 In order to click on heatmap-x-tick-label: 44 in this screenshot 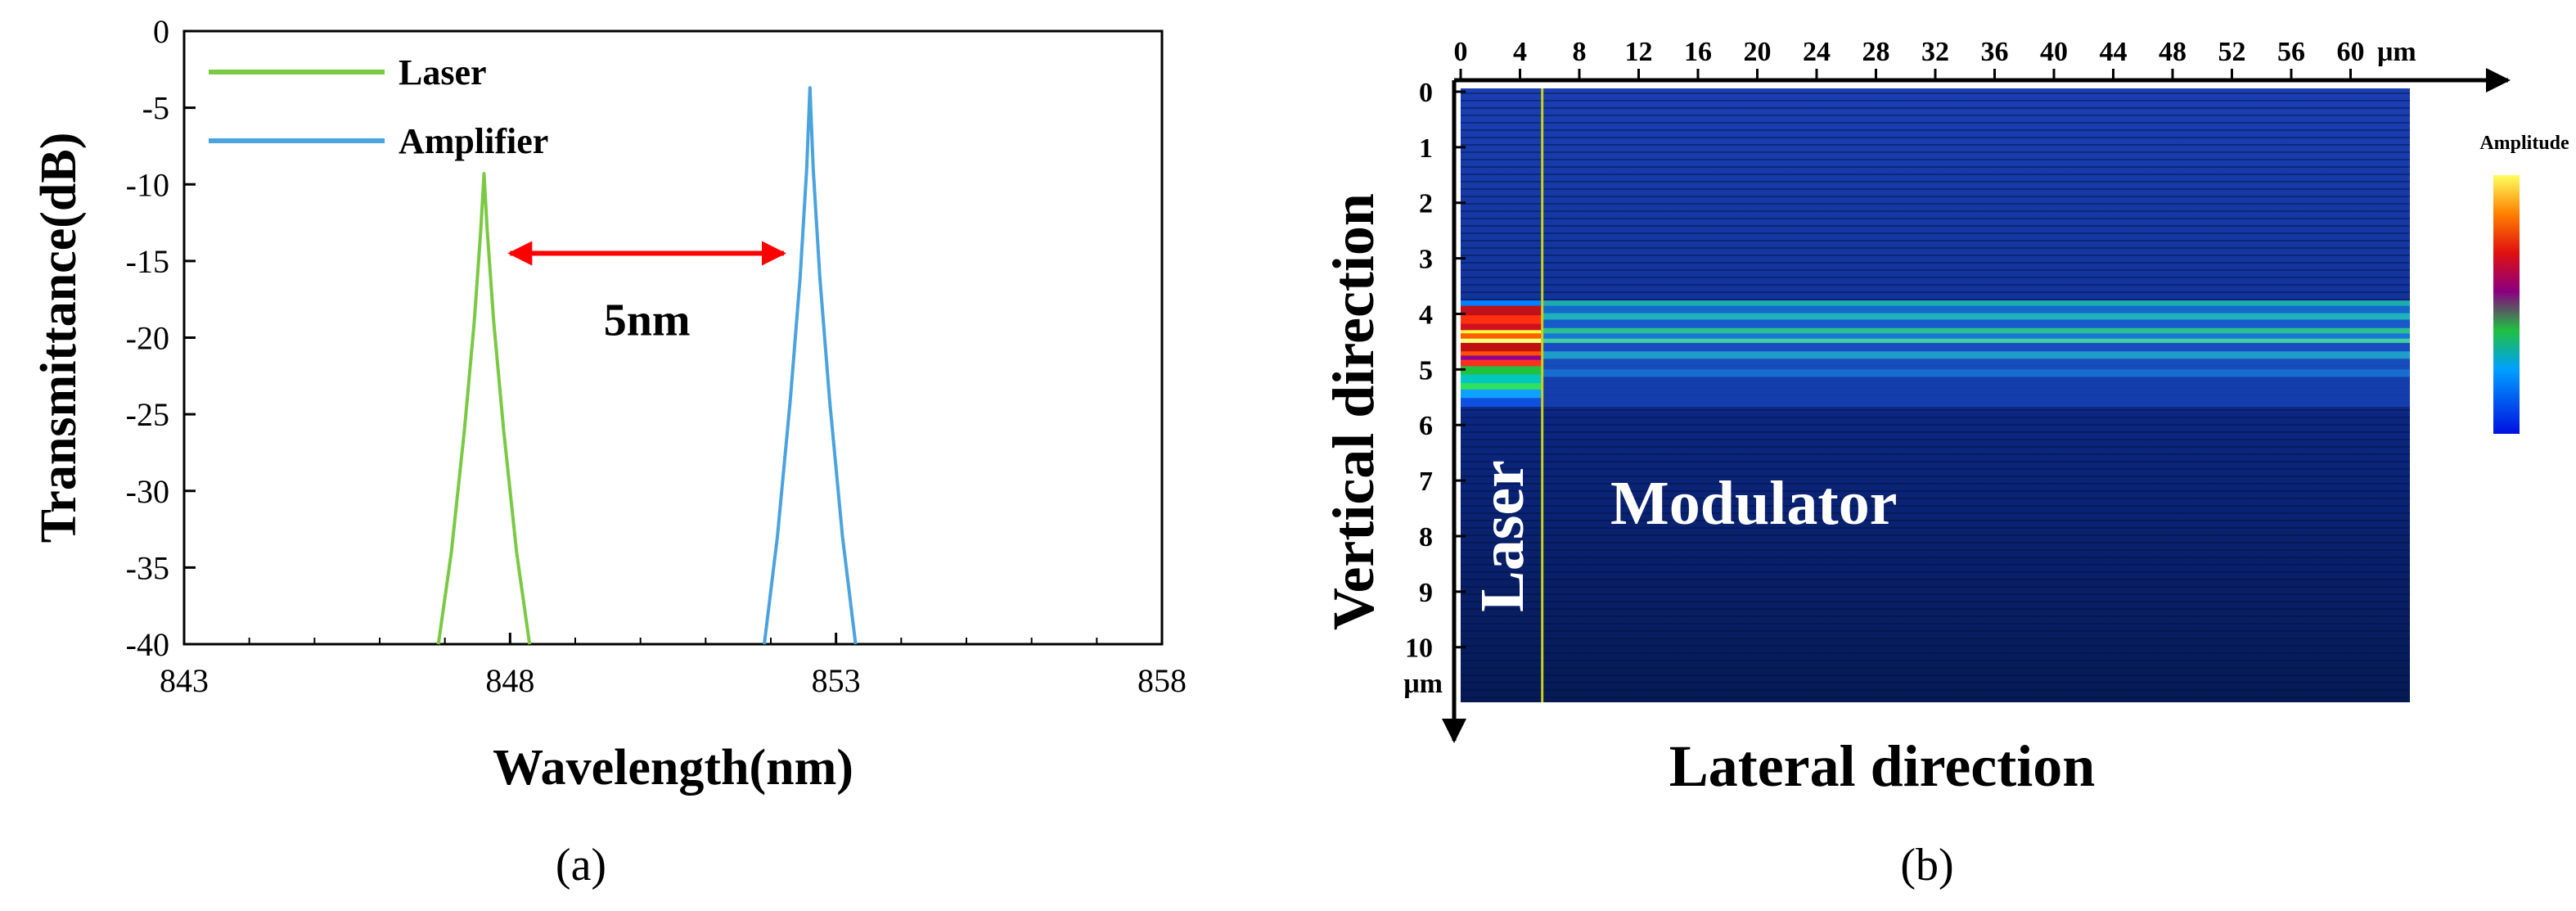, I will do `click(2114, 52)`.